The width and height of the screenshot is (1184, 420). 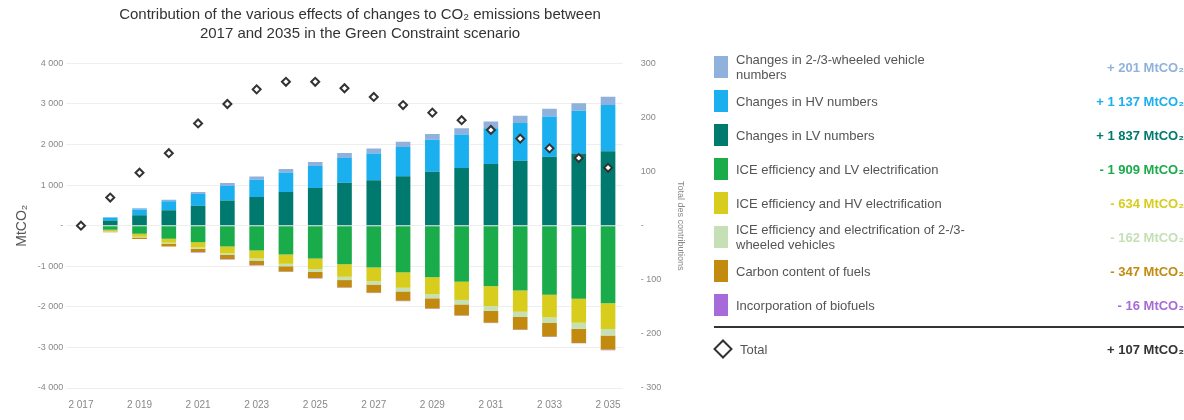 I want to click on x-tick-label: 2 031, so click(x=491, y=404).